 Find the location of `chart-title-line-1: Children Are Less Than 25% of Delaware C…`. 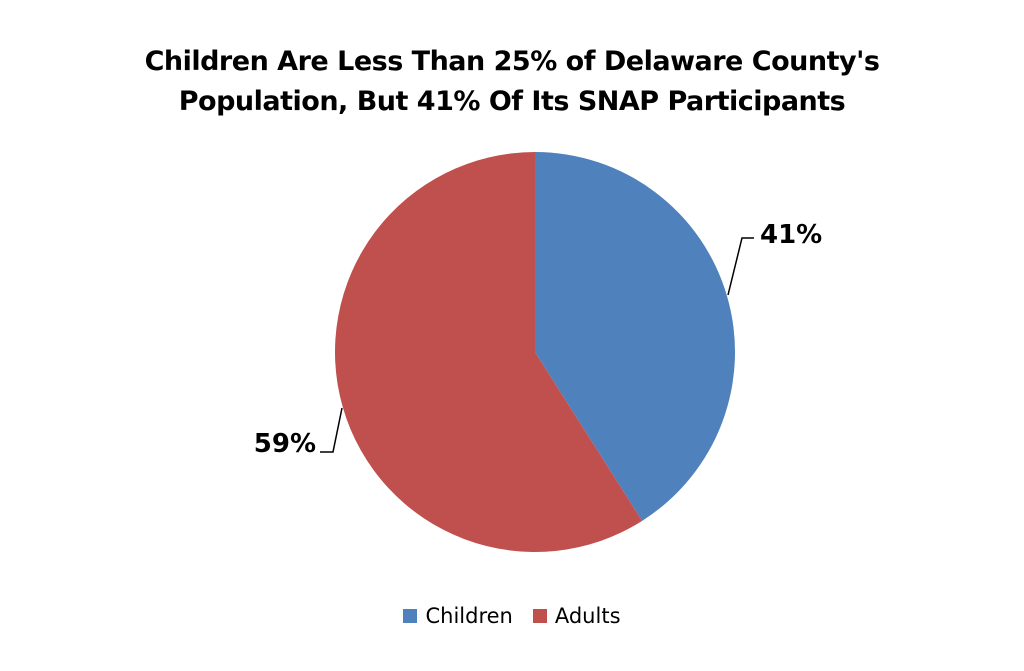

chart-title-line-1: Children Are Less Than 25% of Delaware C… is located at coordinates (512, 61).